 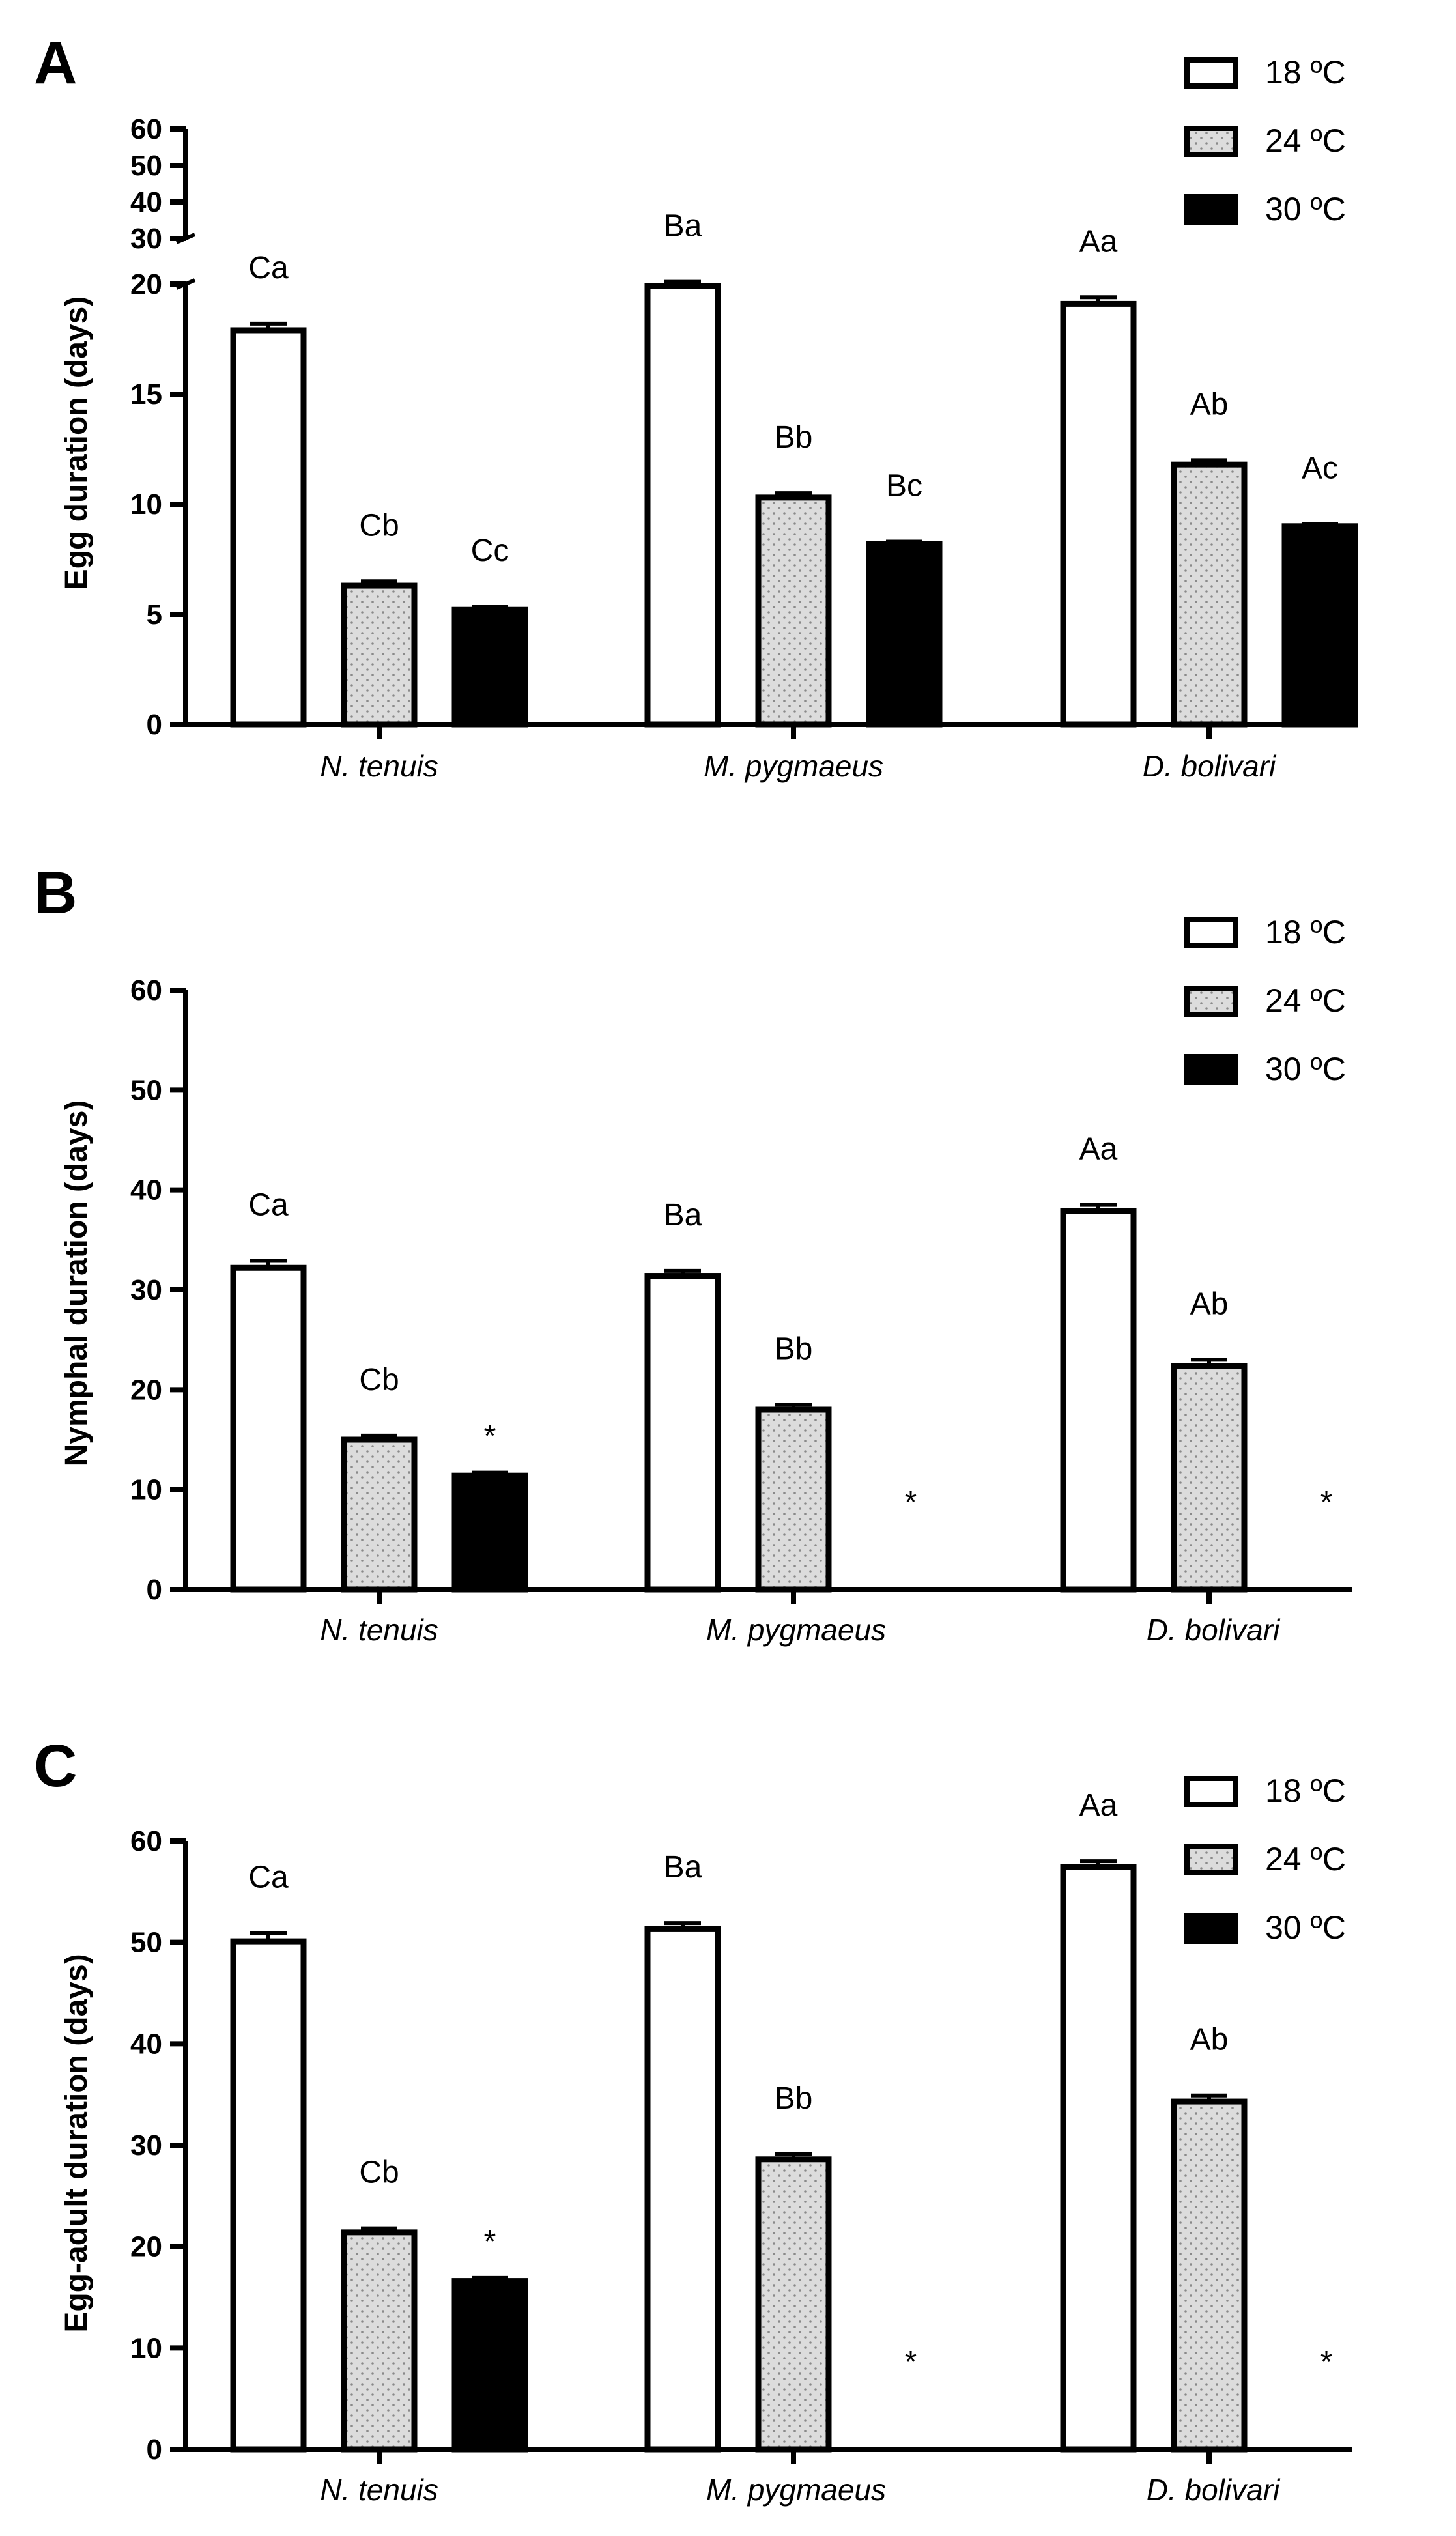 What do you see at coordinates (490, 551) in the screenshot?
I see `significance-label: Cc` at bounding box center [490, 551].